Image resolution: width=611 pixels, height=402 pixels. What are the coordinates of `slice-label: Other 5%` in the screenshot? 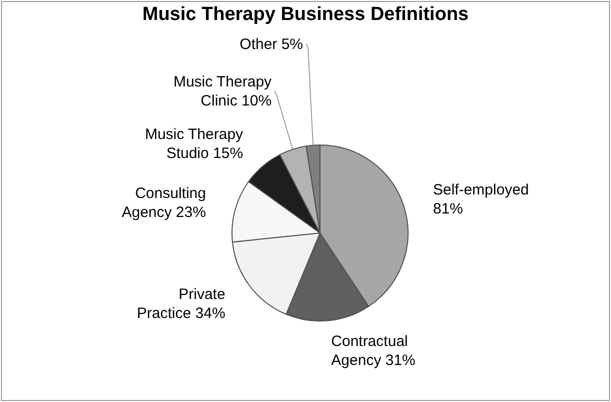 It's located at (272, 43).